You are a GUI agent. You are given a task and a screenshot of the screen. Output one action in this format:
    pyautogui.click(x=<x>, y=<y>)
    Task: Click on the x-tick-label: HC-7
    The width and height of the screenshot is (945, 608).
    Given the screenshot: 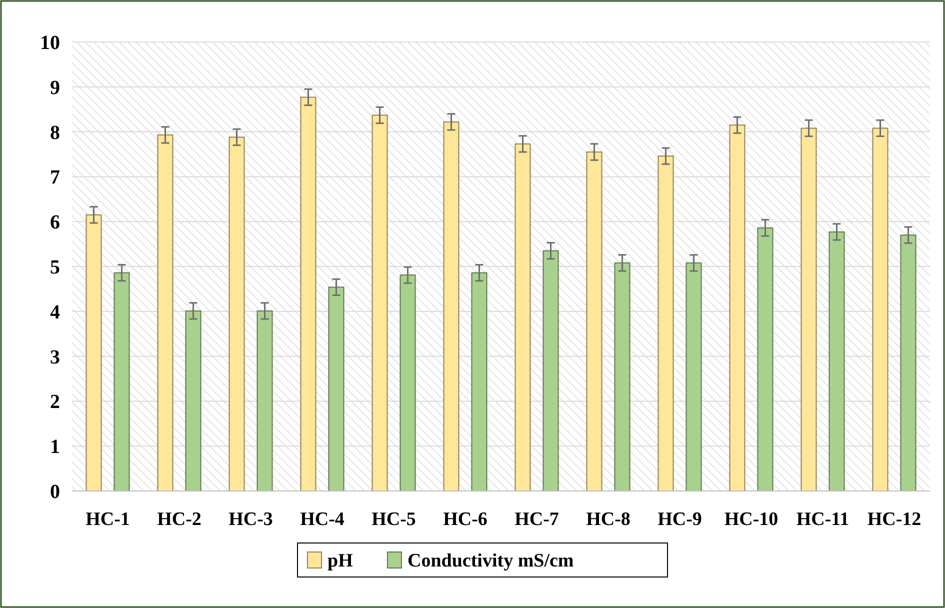 What is the action you would take?
    pyautogui.click(x=537, y=519)
    